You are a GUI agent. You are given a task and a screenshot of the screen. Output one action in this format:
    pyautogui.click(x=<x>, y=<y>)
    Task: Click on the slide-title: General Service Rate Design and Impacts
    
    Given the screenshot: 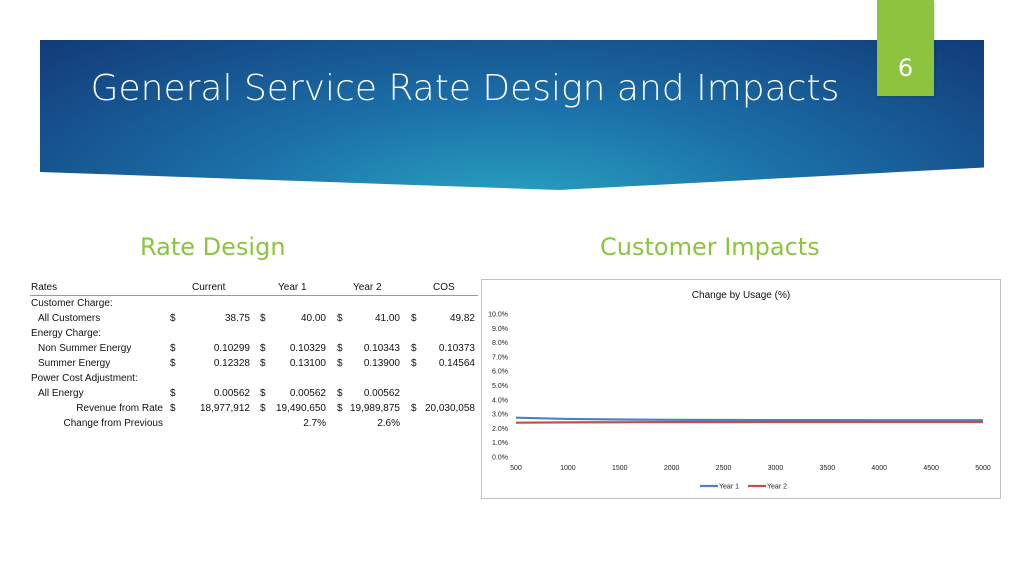 What is the action you would take?
    pyautogui.click(x=465, y=88)
    